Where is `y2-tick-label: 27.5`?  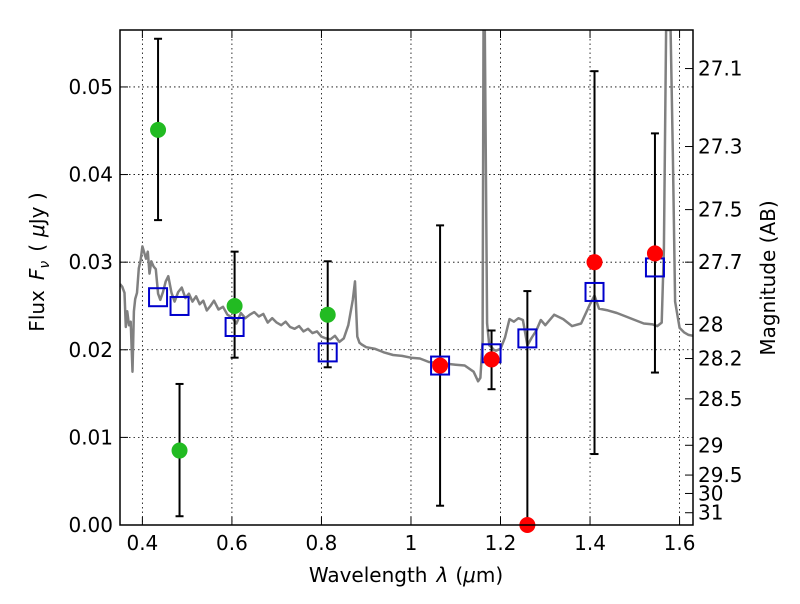 y2-tick-label: 27.5 is located at coordinates (720, 210).